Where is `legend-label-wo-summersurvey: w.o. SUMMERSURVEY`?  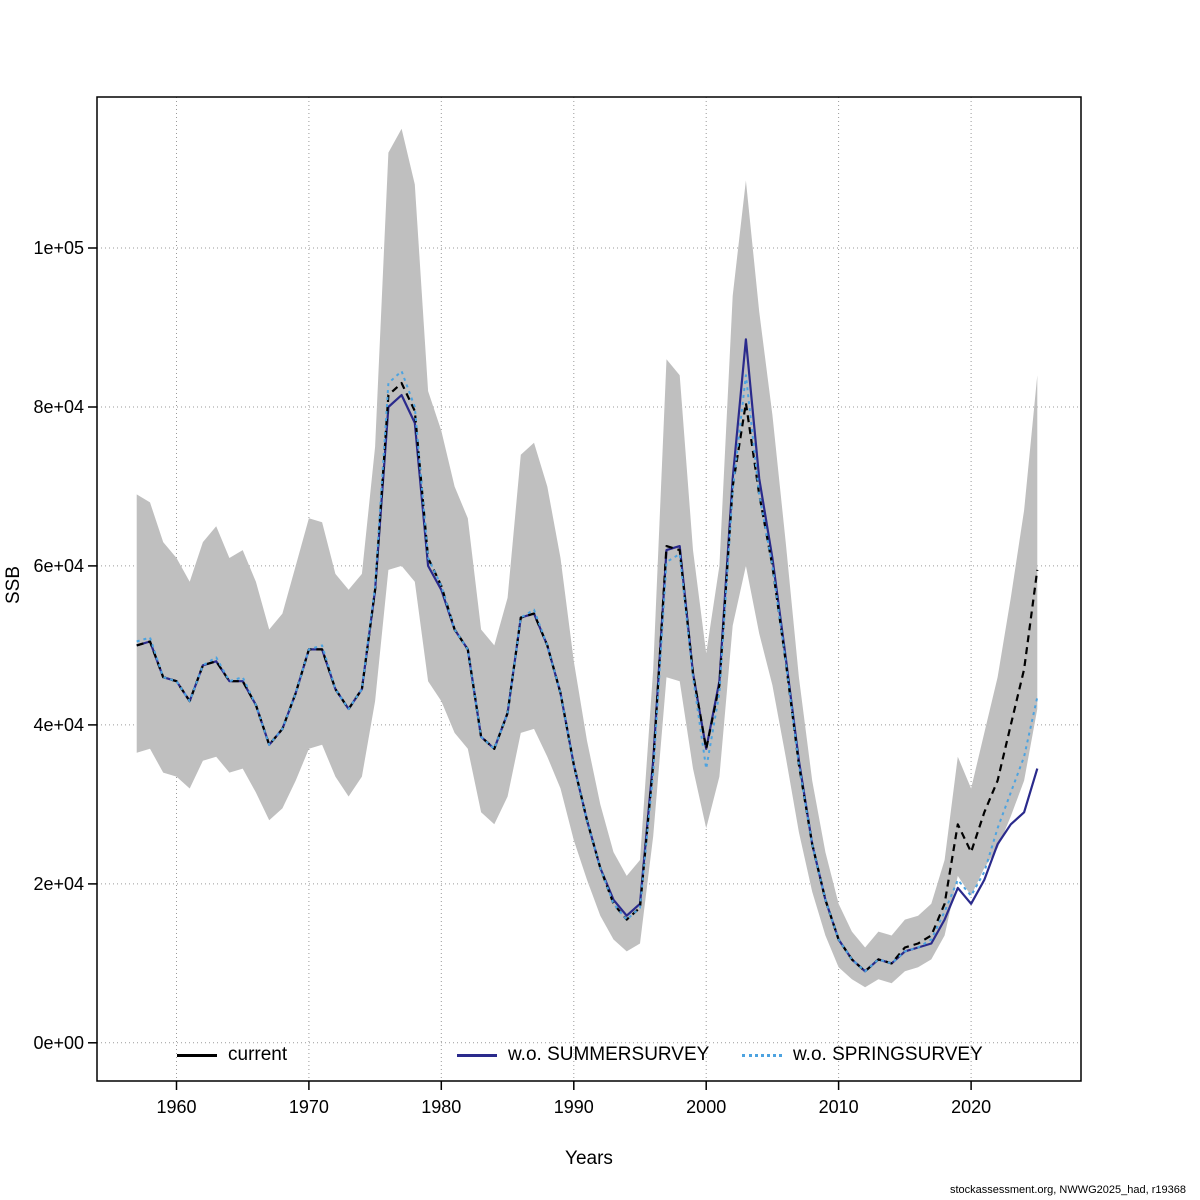
legend-label-wo-summersurvey: w.o. SUMMERSURVEY is located at coordinates (609, 1054).